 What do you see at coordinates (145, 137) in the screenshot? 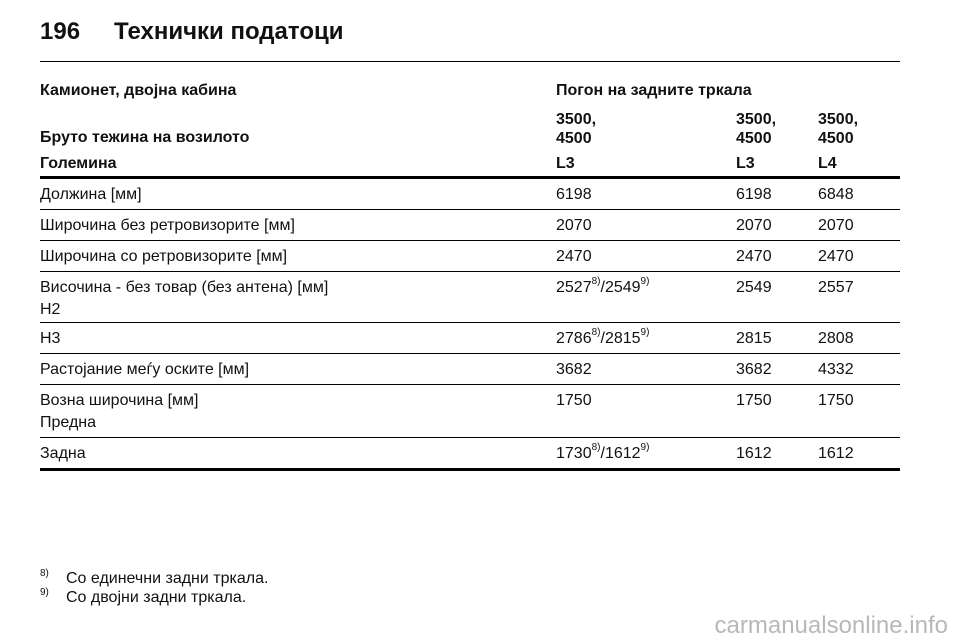
I see `gross-weight-label: Бруто тежина на возилото` at bounding box center [145, 137].